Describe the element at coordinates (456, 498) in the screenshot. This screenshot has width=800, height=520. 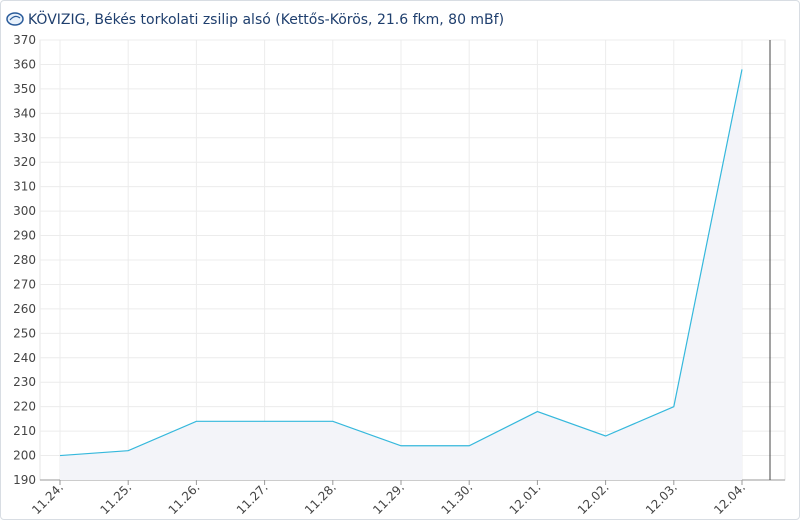
I see `x-tick-label: 11.30.` at that location.